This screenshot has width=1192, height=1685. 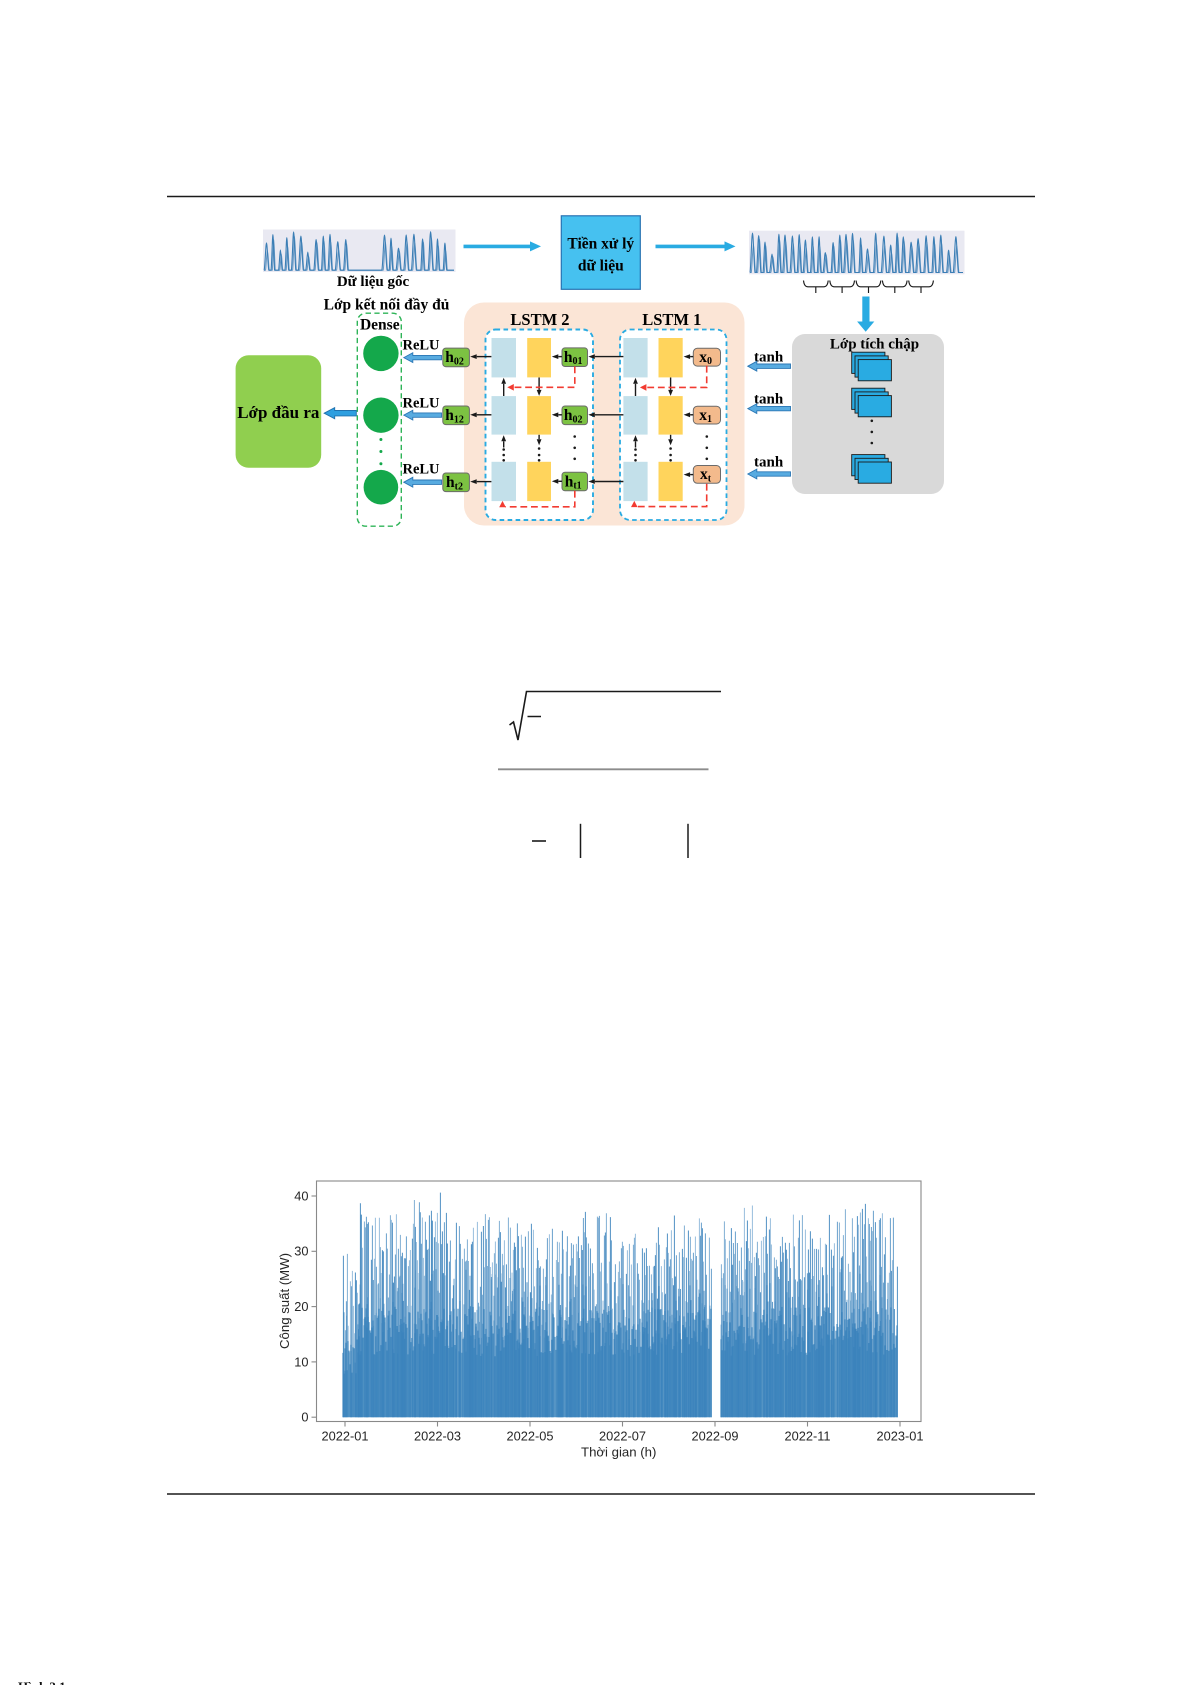 What do you see at coordinates (706, 475) in the screenshot?
I see `svg-text: xt` at bounding box center [706, 475].